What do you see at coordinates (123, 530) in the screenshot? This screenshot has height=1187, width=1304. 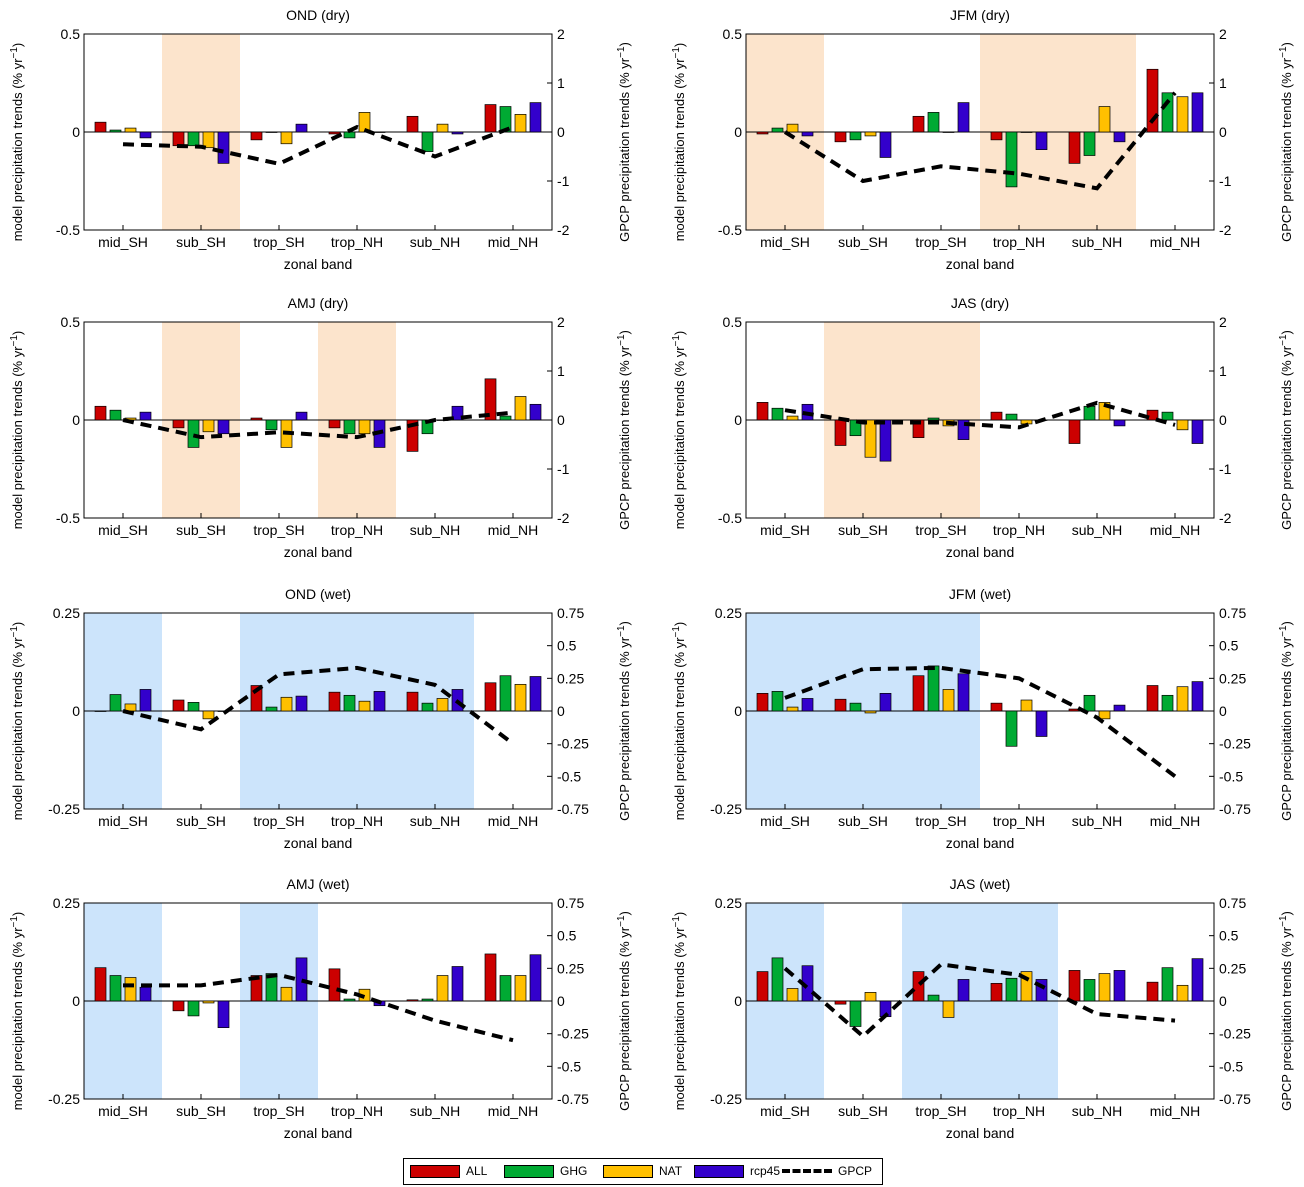 I see `x-tick-label: mid_SH` at bounding box center [123, 530].